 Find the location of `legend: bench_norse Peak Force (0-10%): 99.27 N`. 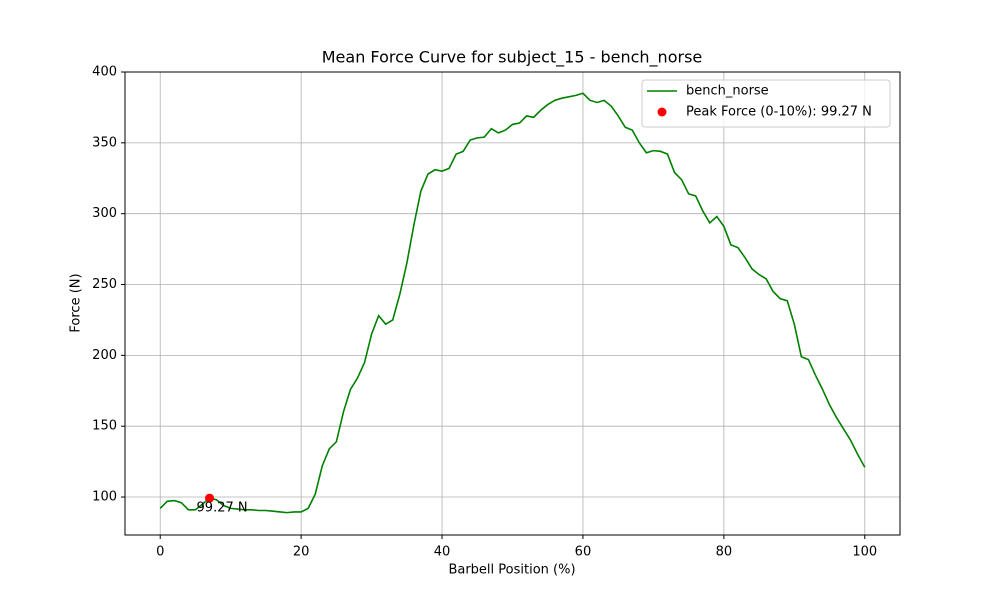

legend: bench_norse Peak Force (0-10%): 99.27 N is located at coordinates (766, 103).